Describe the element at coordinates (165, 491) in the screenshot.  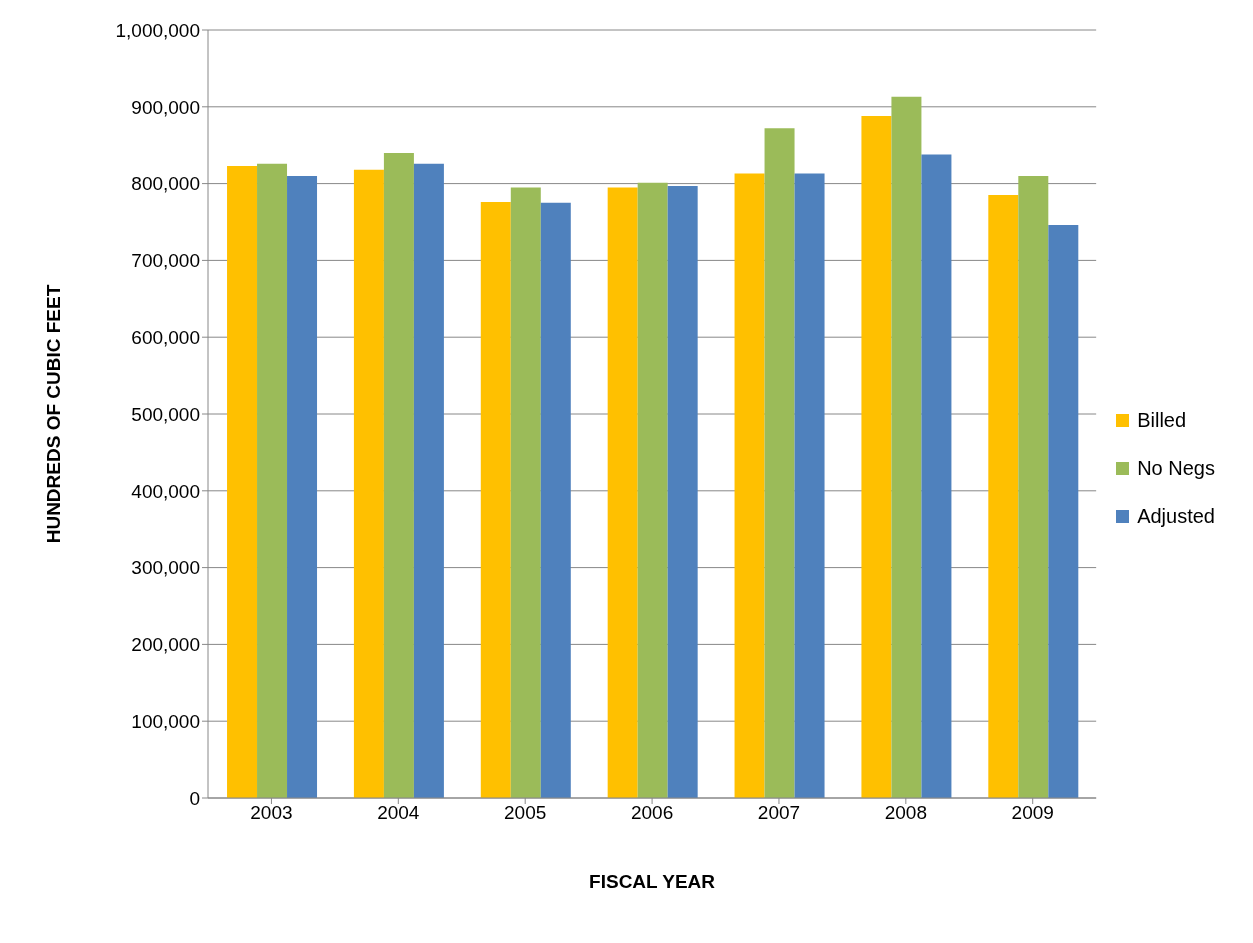
I see `y-tick-label: 400,000` at that location.